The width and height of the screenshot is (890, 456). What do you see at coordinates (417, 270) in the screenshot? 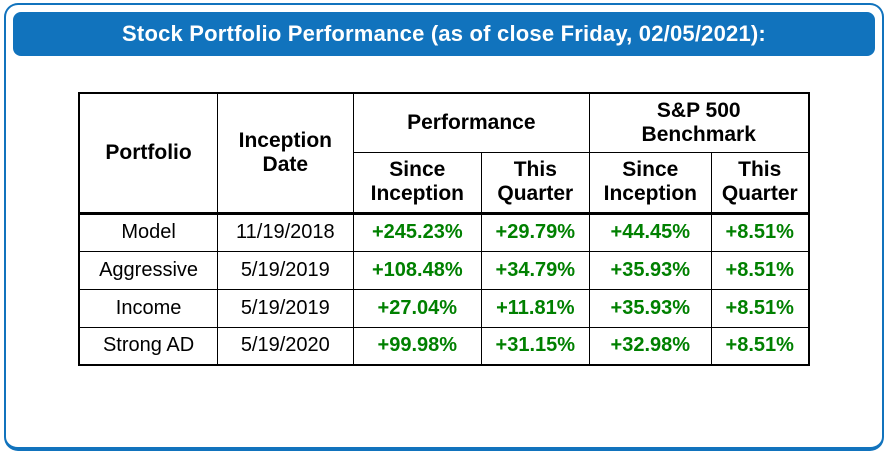
I see `cell-perf-since-inception: +108.48%` at bounding box center [417, 270].